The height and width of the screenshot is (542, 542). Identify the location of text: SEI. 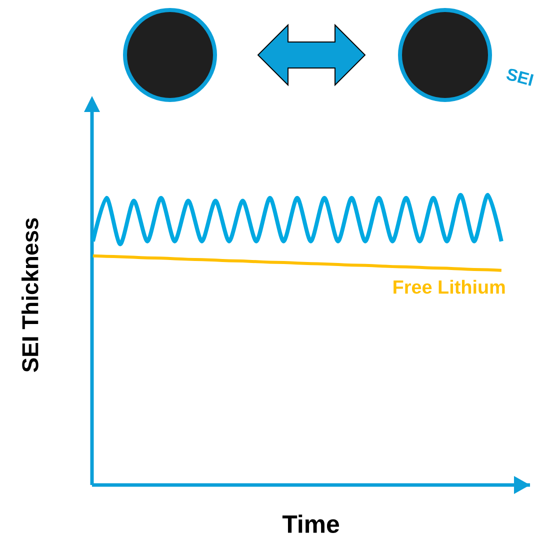
(520, 77).